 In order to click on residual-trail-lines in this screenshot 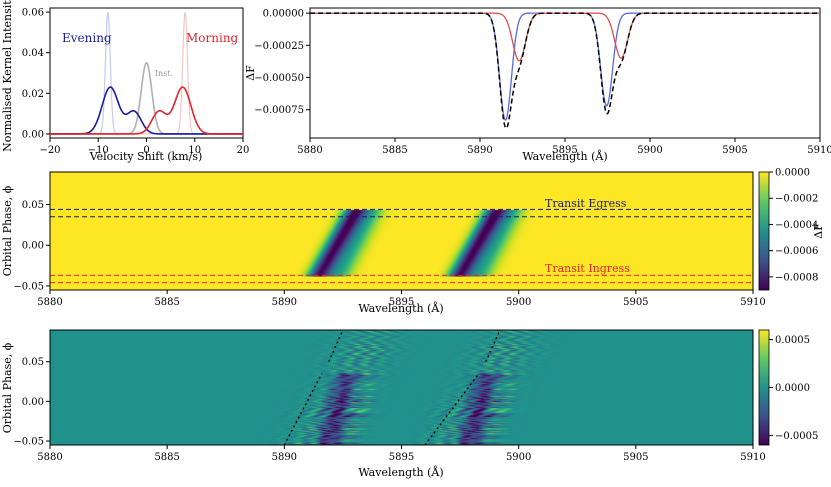, I will do `click(392, 387)`.